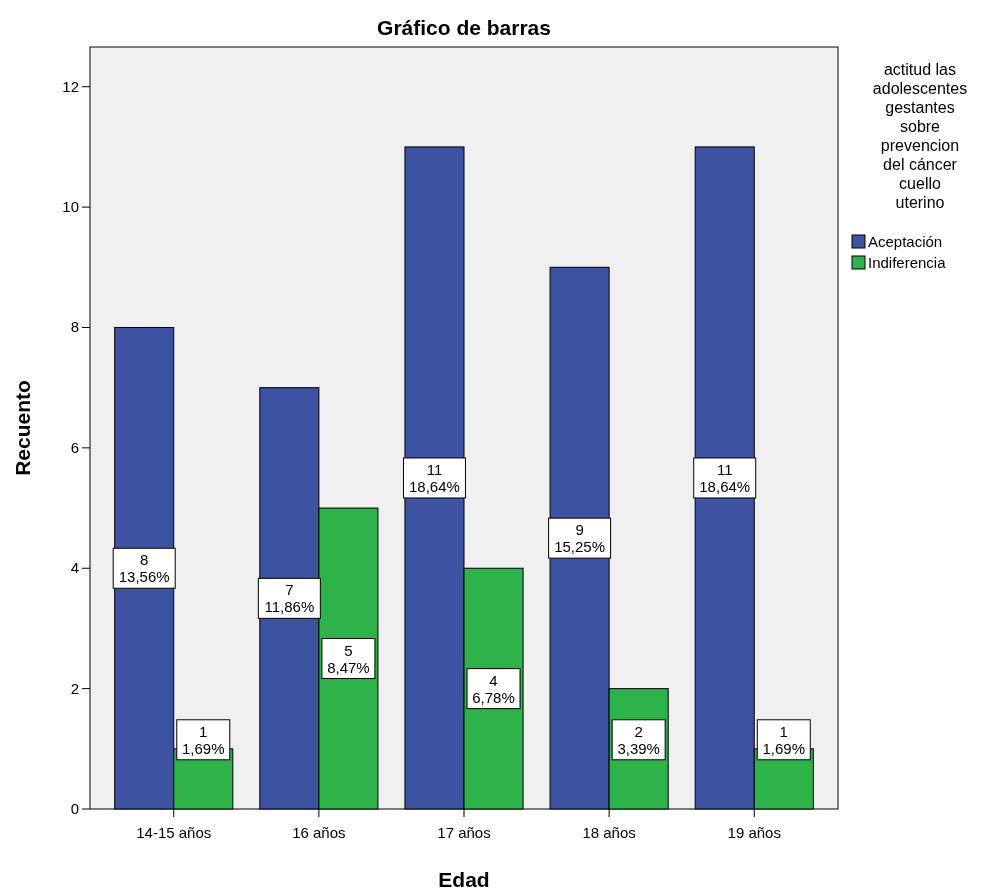  What do you see at coordinates (70, 86) in the screenshot?
I see `y-tick-label: 12` at bounding box center [70, 86].